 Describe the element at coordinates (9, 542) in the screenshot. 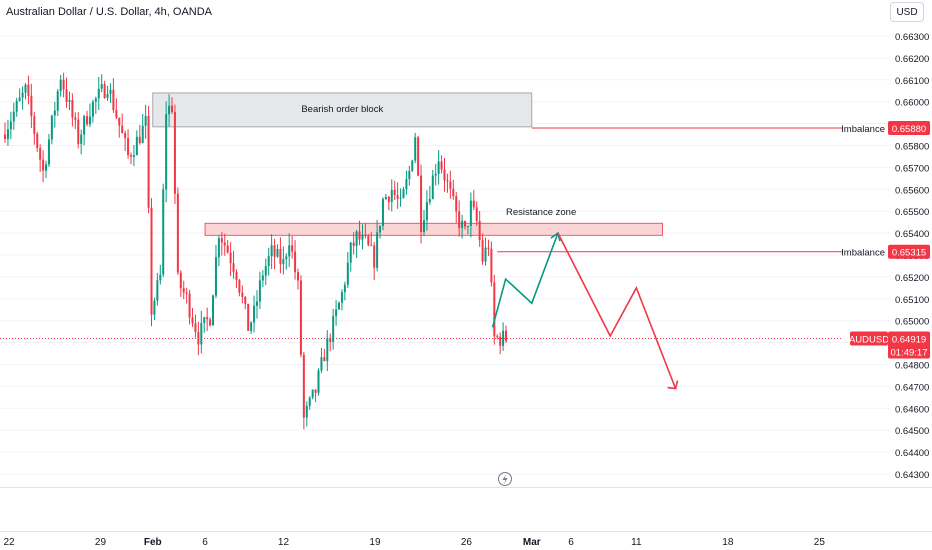

I see `x-tick-label: 22` at that location.